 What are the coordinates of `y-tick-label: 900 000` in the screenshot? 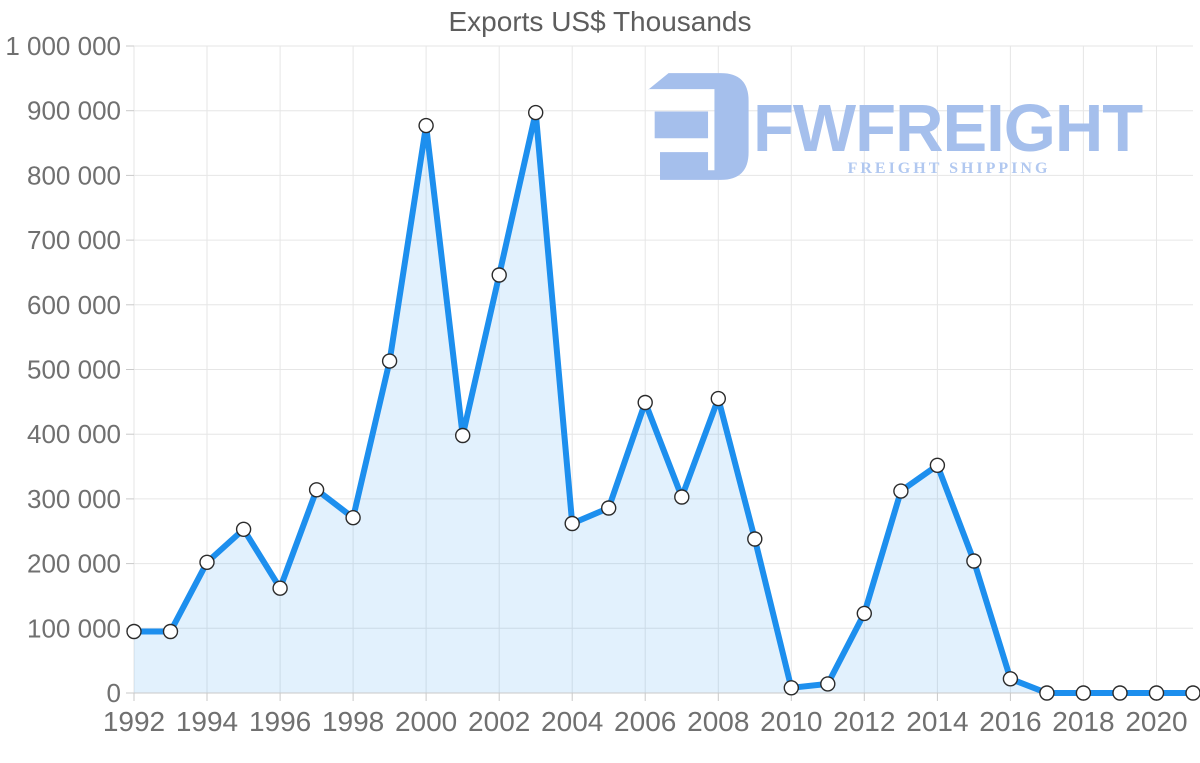 It's located at (74, 111).